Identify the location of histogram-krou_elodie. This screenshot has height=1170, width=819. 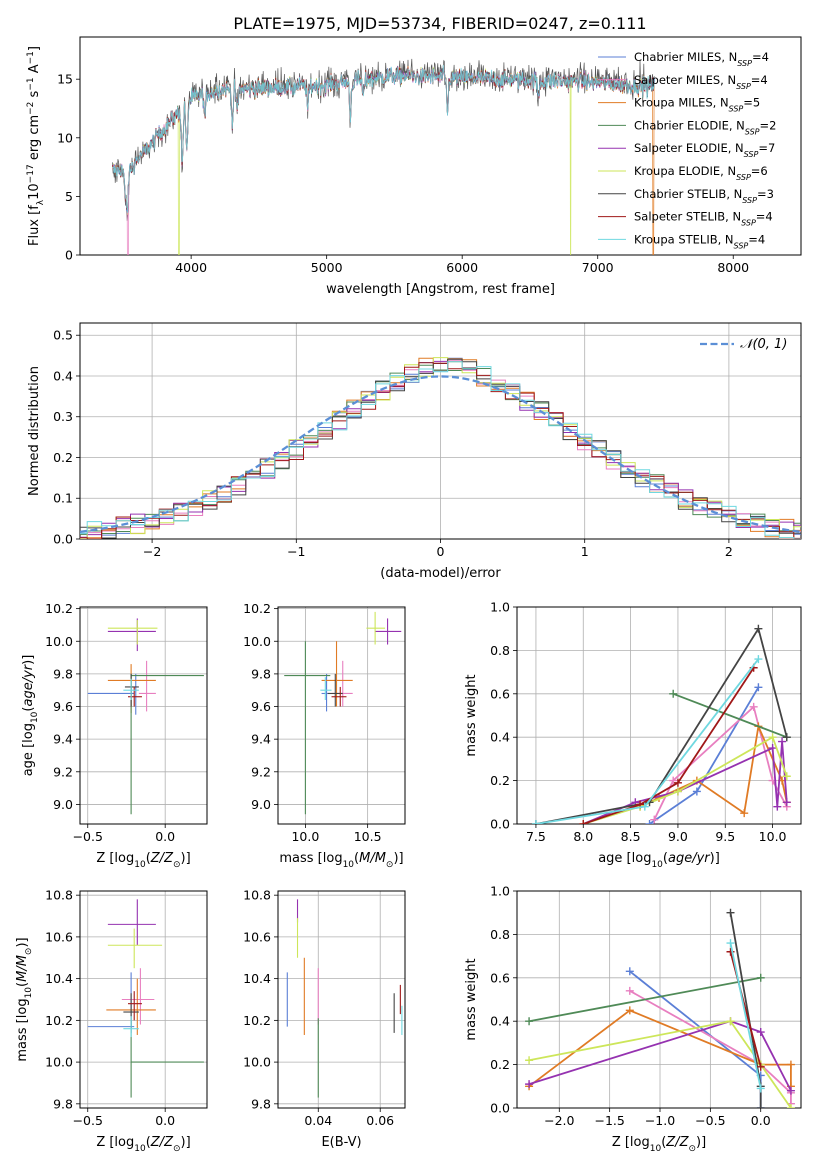
(440, 448).